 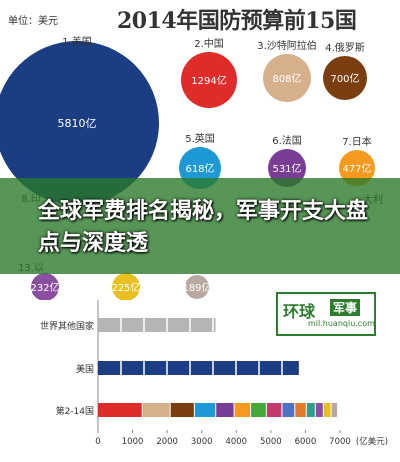 What do you see at coordinates (167, 442) in the screenshot?
I see `x-tick-label: 2000` at bounding box center [167, 442].